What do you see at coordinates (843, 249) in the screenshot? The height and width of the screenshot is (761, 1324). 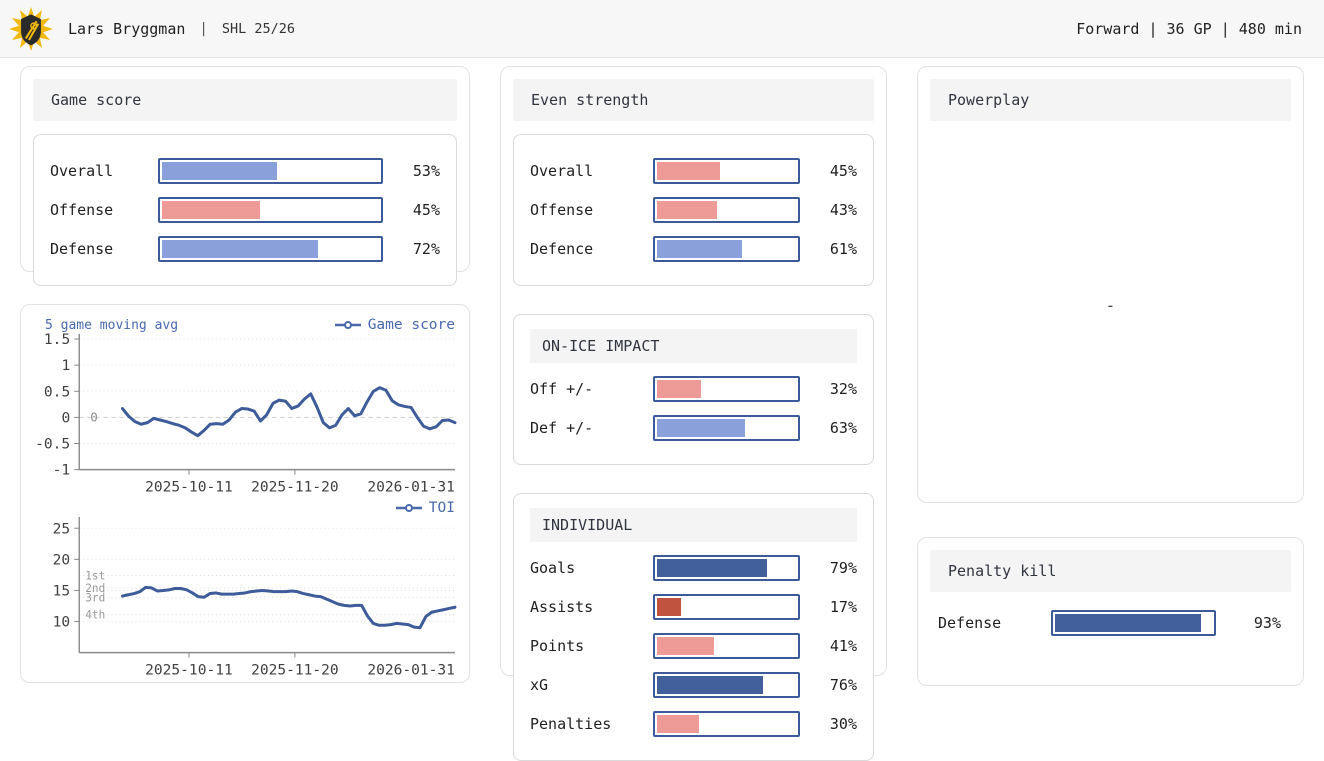 I see `stat-bar-value: 61%` at bounding box center [843, 249].